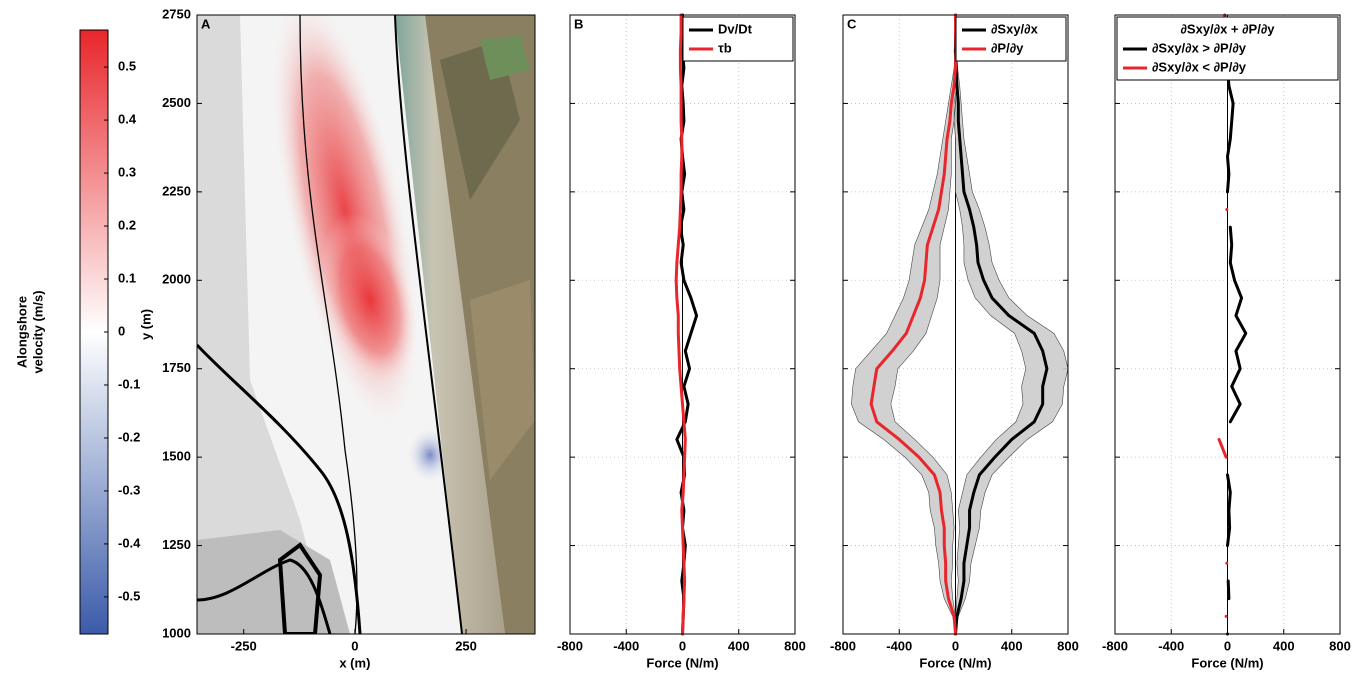 The height and width of the screenshot is (680, 1366). I want to click on colorbar-tick-label: -0.3, so click(129, 489).